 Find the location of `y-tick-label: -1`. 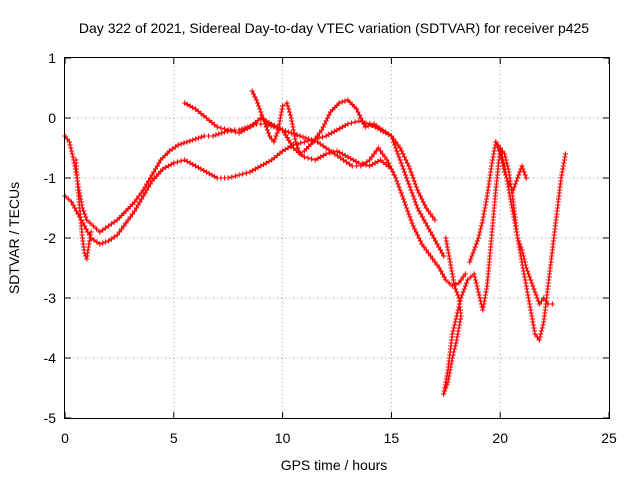

y-tick-label: -1 is located at coordinates (50, 178).